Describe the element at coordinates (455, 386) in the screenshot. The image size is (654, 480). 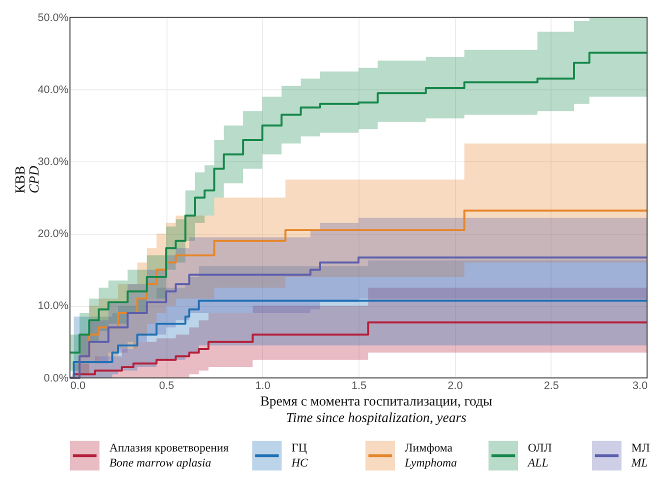
I see `x-tick-label: 2.0` at that location.